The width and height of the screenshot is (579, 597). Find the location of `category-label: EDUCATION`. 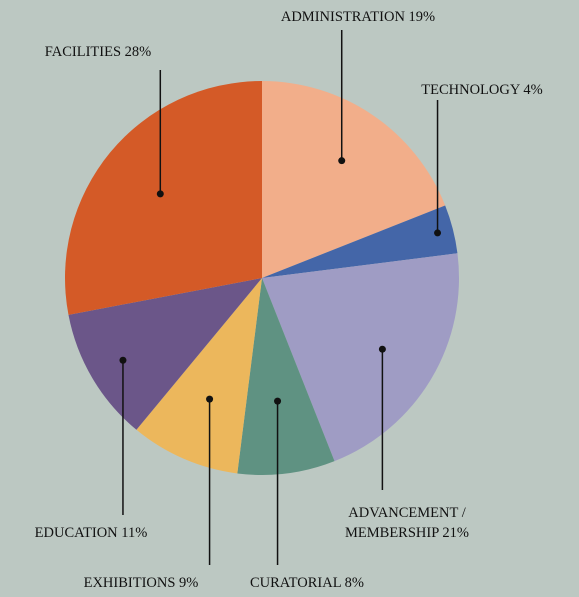

category-label: EDUCATION is located at coordinates (76, 533).